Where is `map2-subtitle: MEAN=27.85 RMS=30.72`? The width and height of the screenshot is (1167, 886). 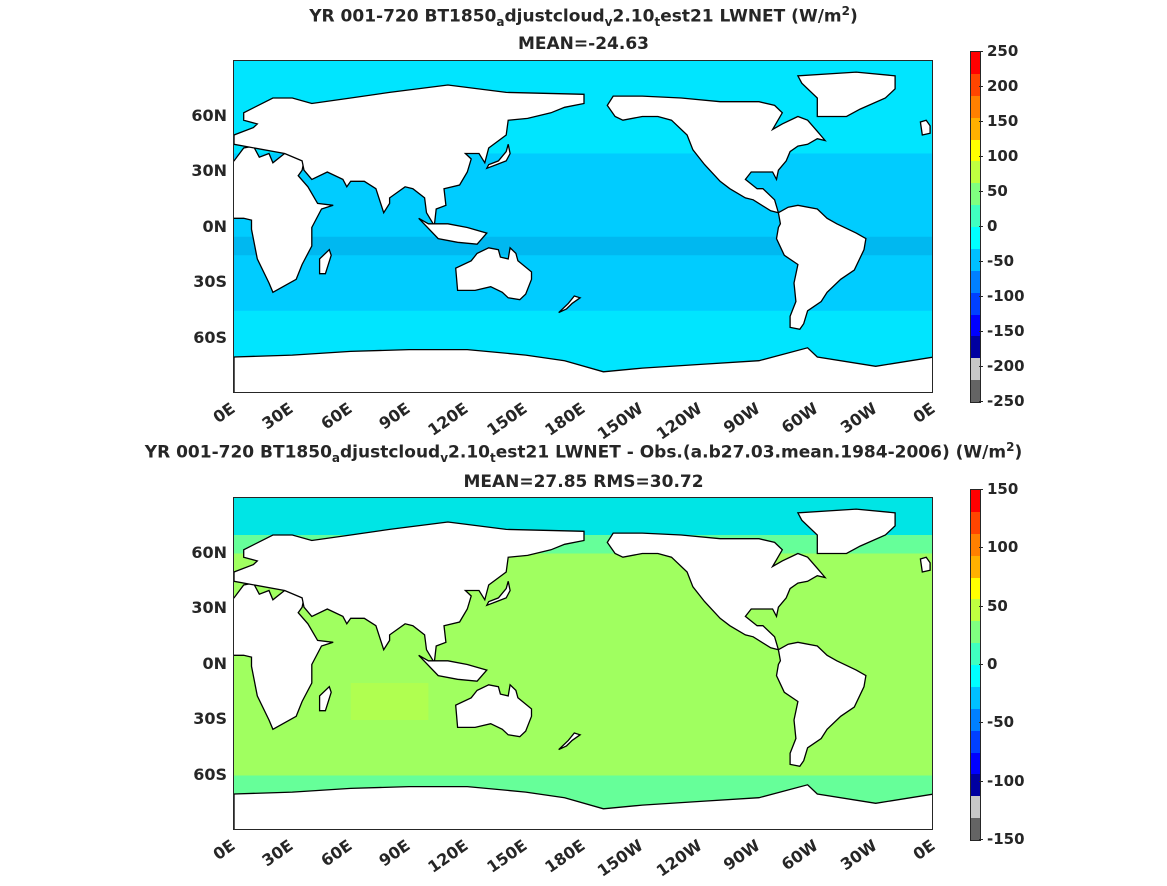
map2-subtitle: MEAN=27.85 RMS=30.72 is located at coordinates (583, 482).